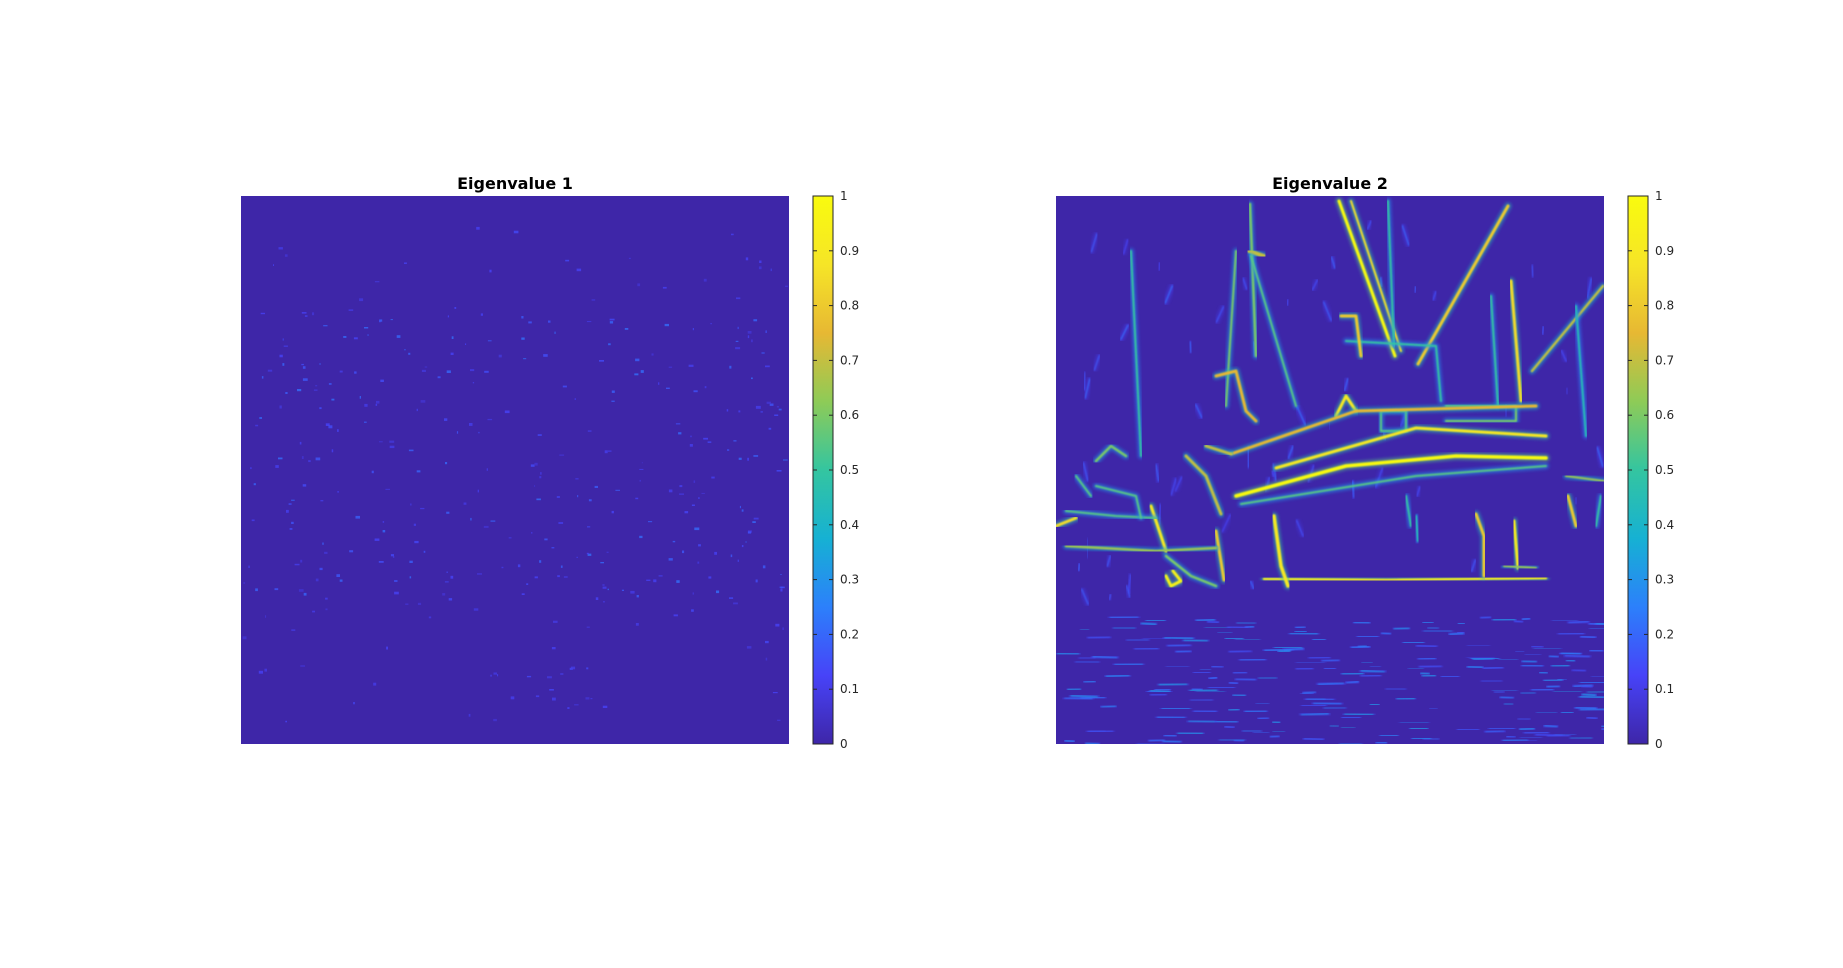 The width and height of the screenshot is (1843, 968). What do you see at coordinates (1664, 634) in the screenshot?
I see `colorbar-tick-label: 0.2` at bounding box center [1664, 634].